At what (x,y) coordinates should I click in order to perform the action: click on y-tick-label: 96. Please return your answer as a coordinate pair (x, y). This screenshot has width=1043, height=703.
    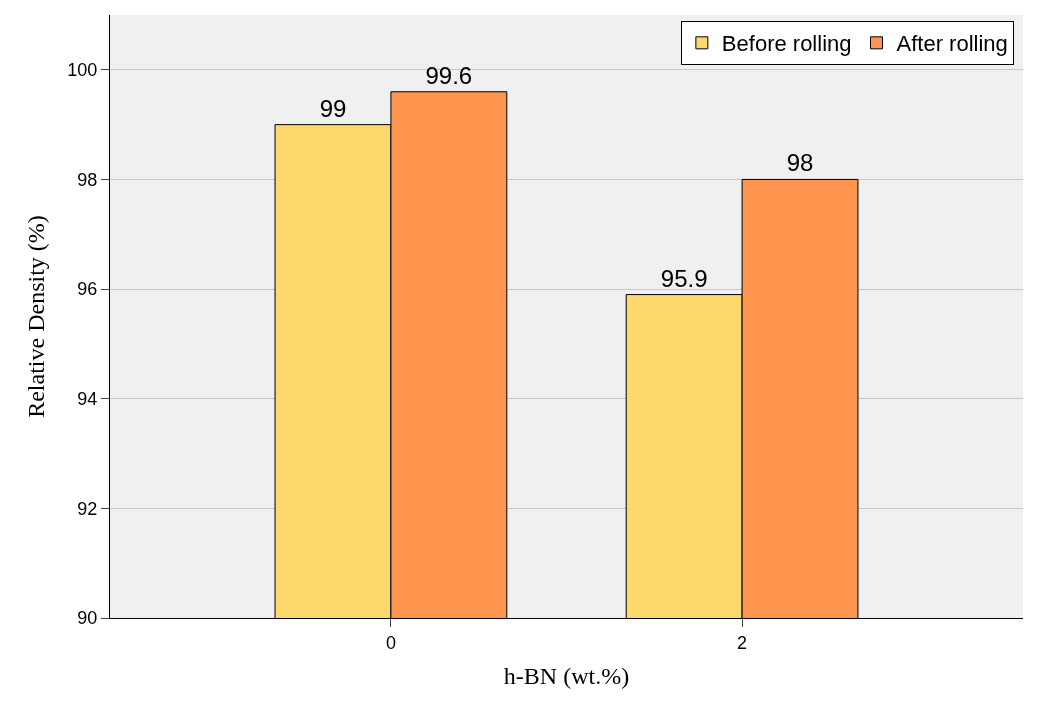
    Looking at the image, I should click on (87, 289).